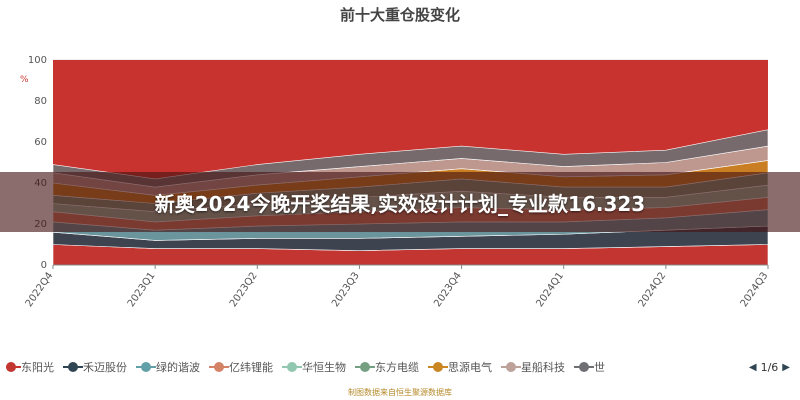 This screenshot has width=800, height=400. I want to click on x-tick-label: 2023Q1, so click(142, 289).